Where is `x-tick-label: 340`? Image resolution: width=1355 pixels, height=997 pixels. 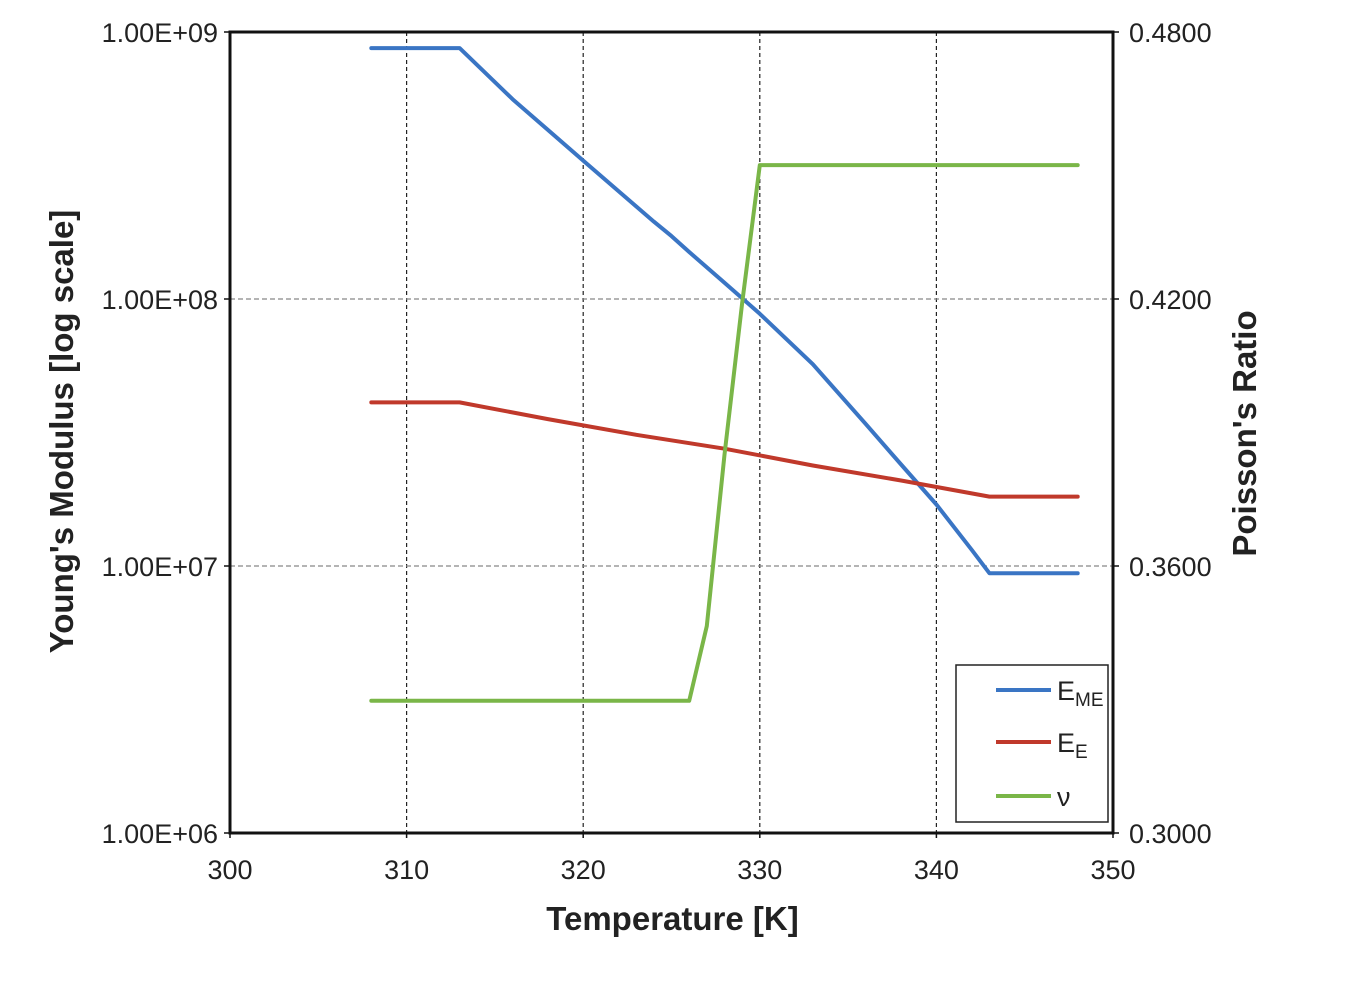 x-tick-label: 340 is located at coordinates (936, 870).